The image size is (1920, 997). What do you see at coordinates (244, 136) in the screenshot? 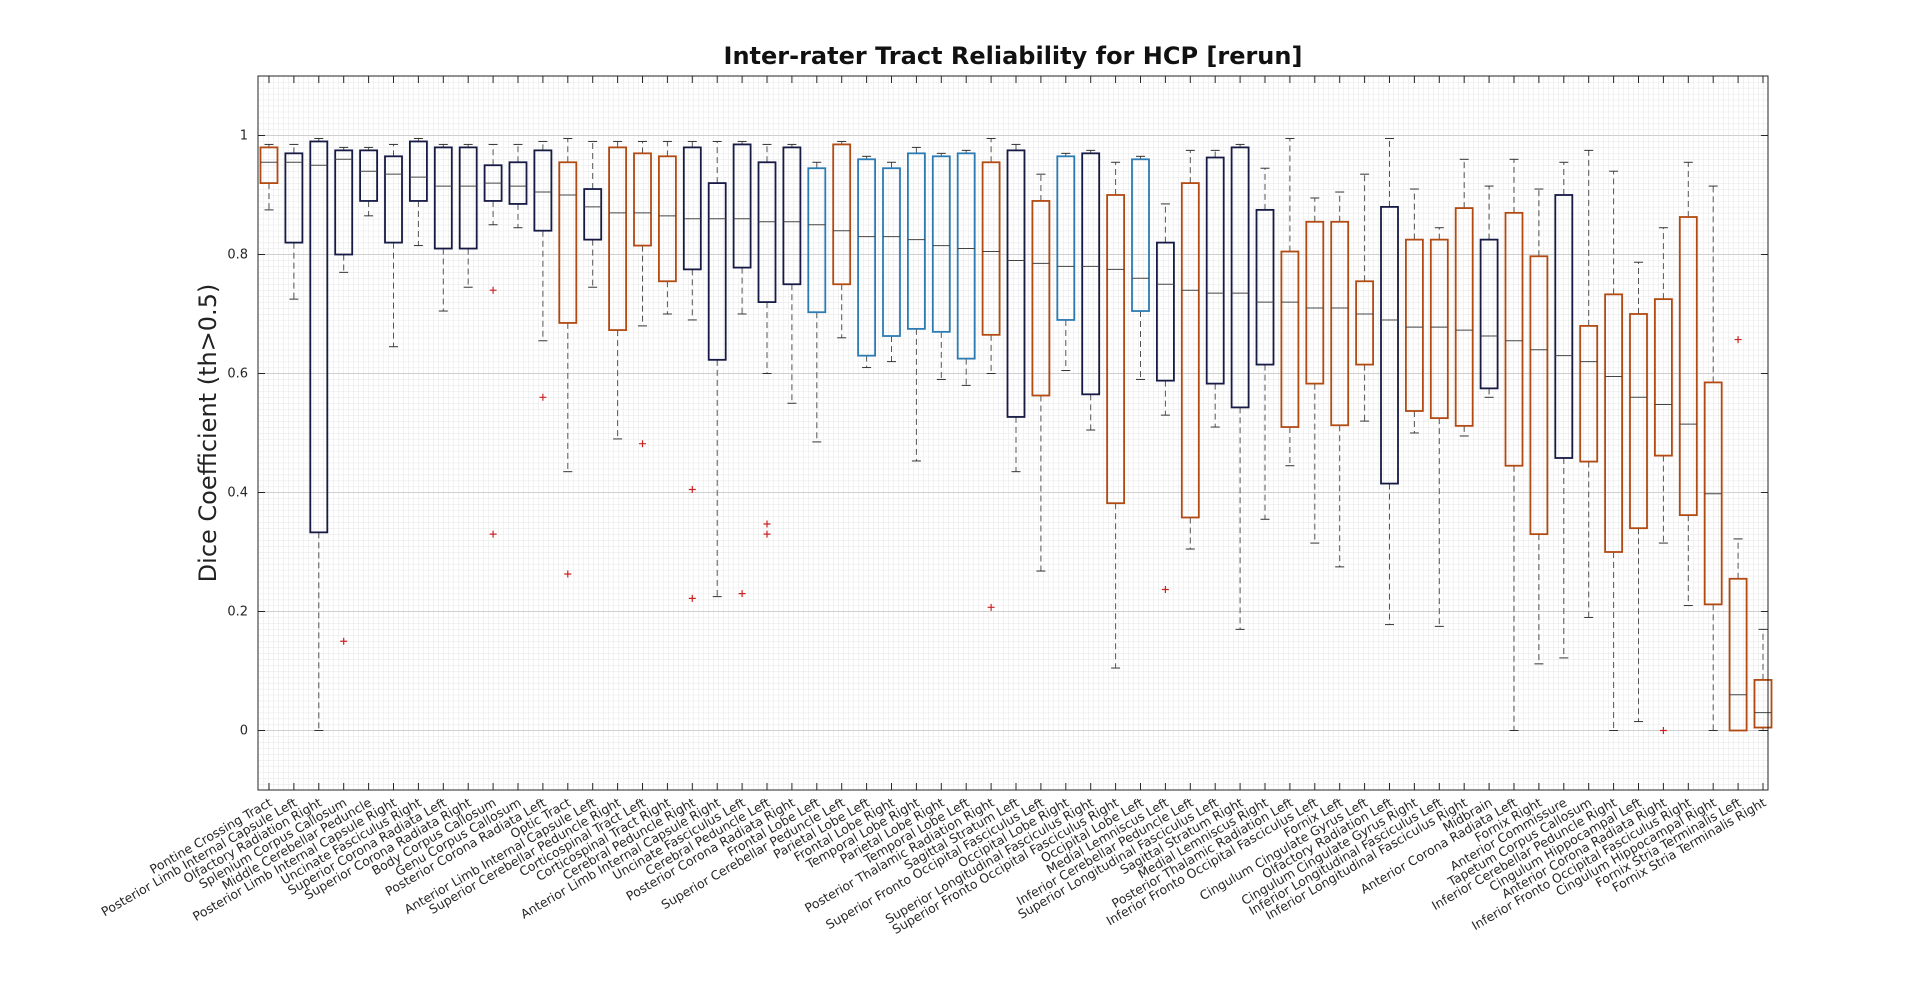
I see `y-tick-label: 1` at bounding box center [244, 136].